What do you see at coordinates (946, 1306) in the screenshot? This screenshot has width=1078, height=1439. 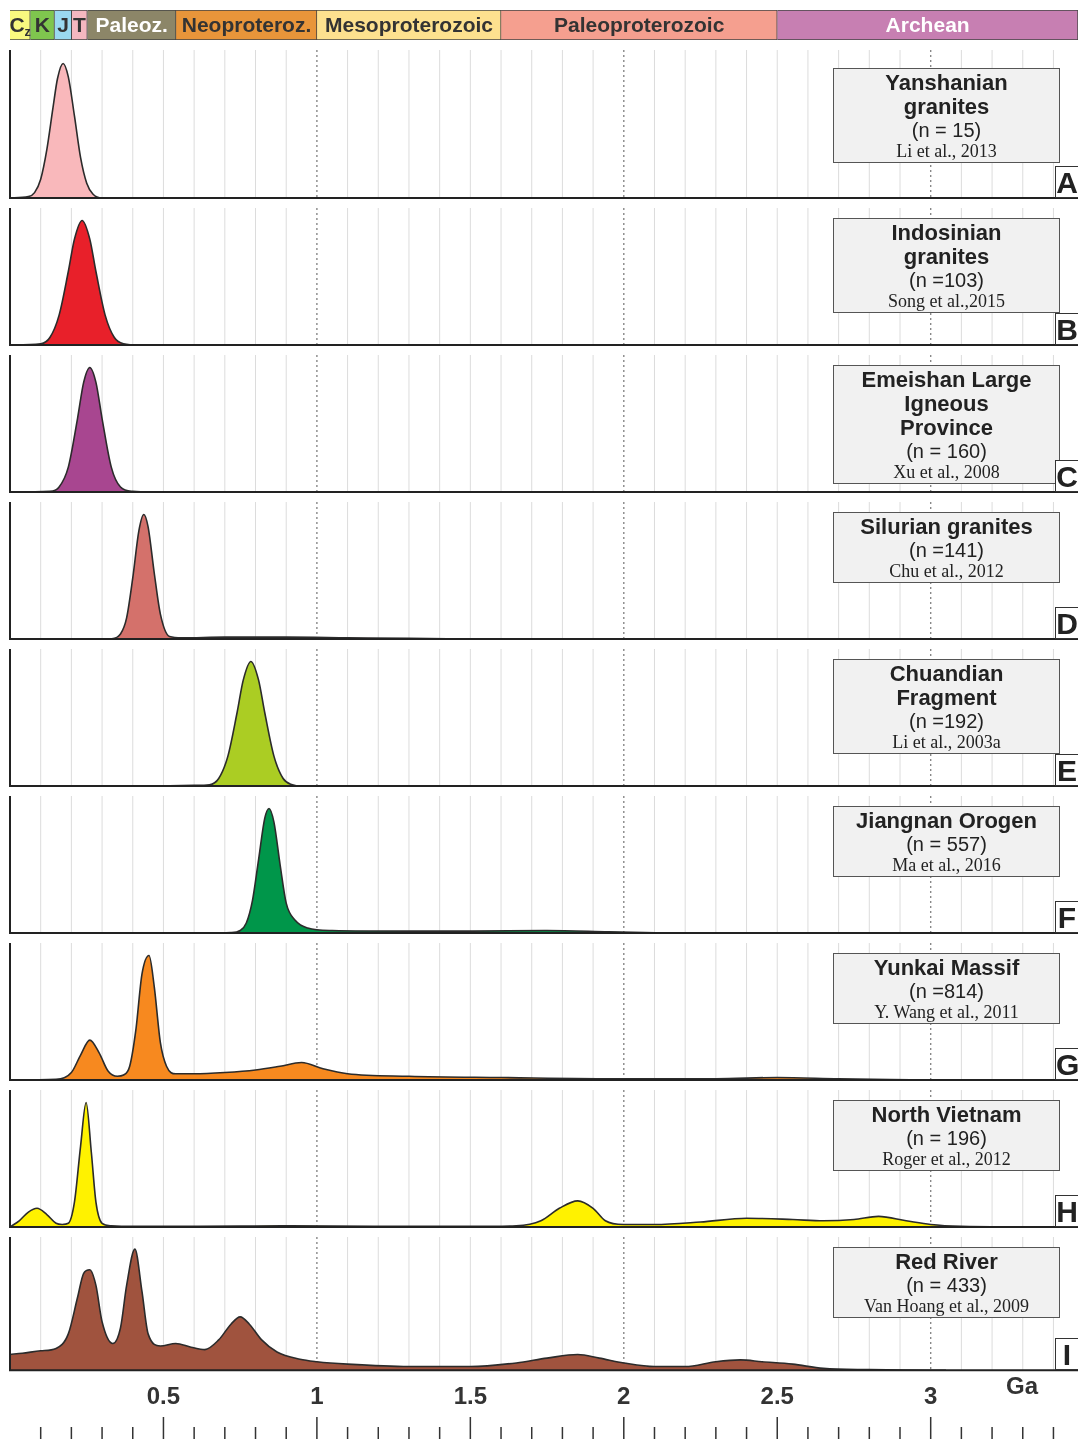 I see `annotation: Van Hoang et al., 2009` at bounding box center [946, 1306].